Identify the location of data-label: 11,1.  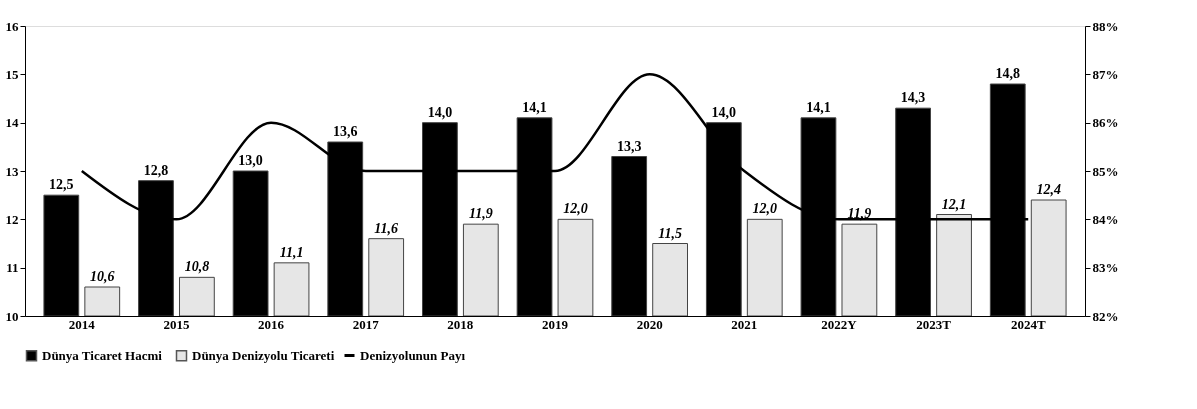
(291, 252).